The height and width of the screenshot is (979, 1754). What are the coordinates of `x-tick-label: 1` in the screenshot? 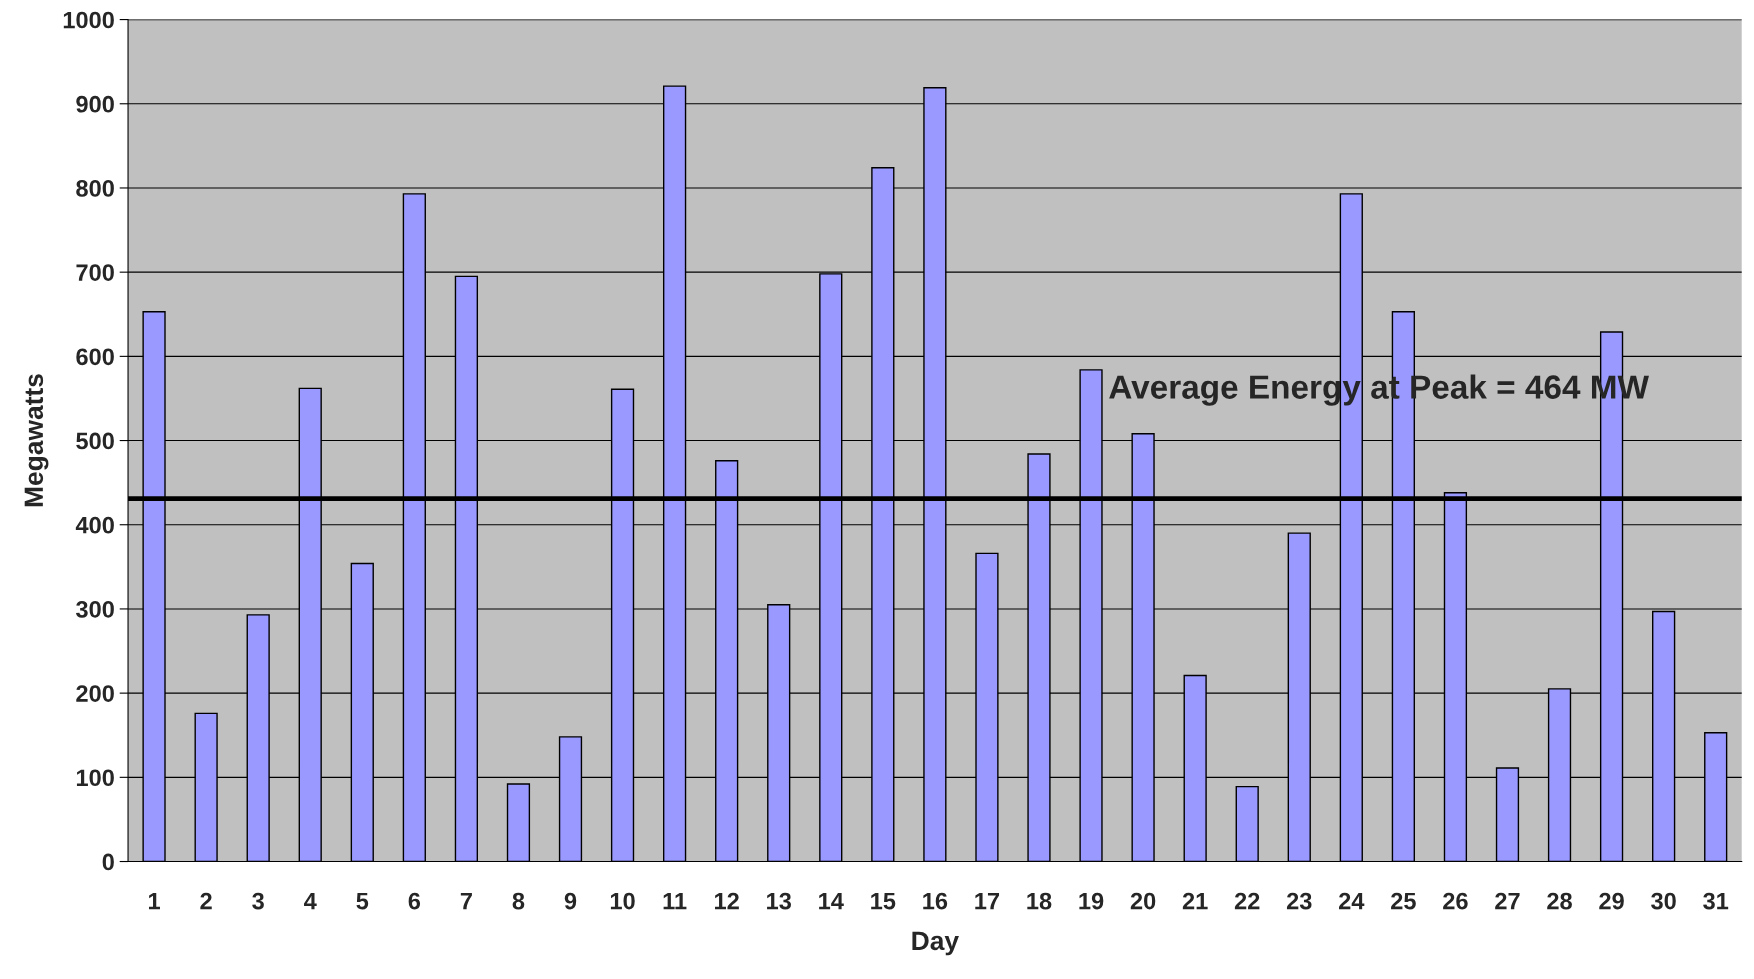 It's located at (154, 901).